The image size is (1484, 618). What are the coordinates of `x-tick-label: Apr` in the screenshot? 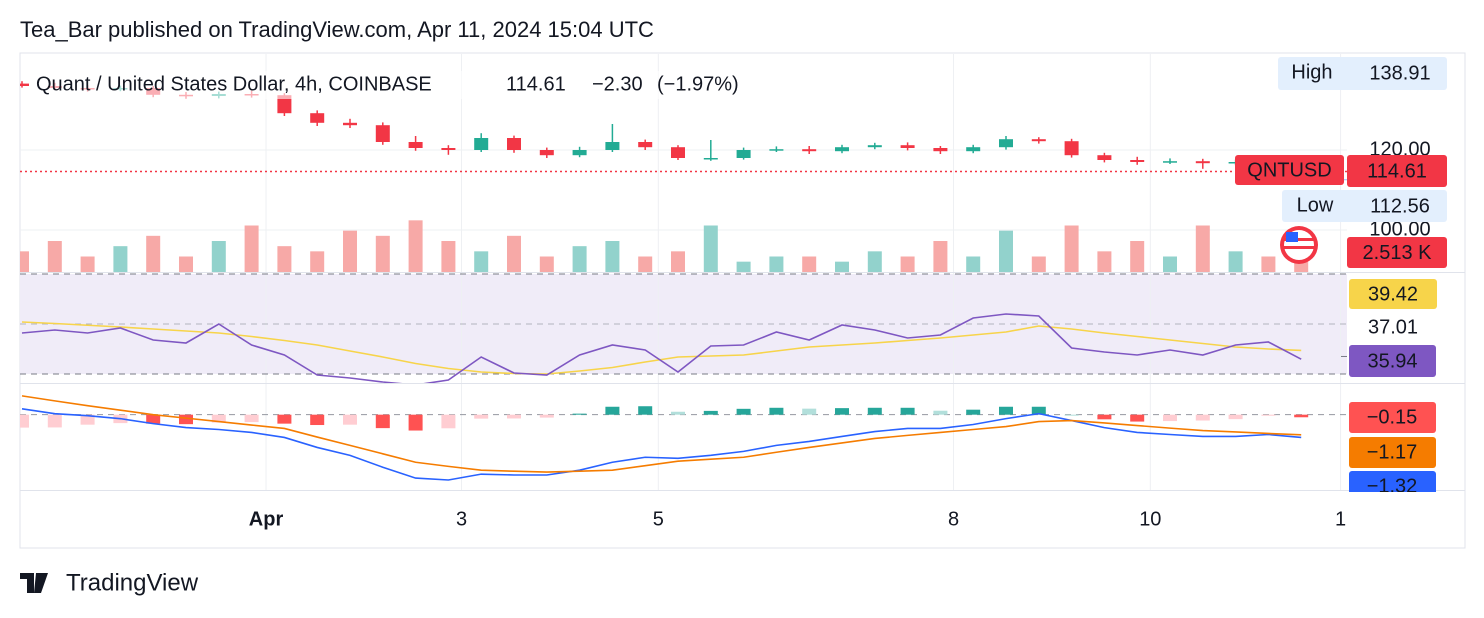 It's located at (266, 519).